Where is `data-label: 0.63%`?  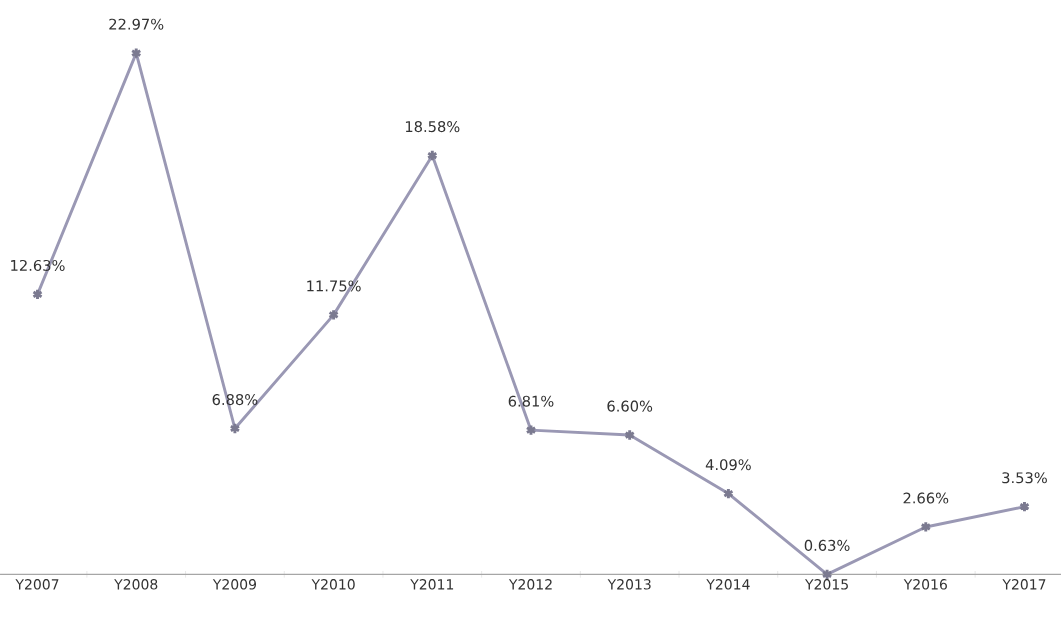
data-label: 0.63% is located at coordinates (827, 545).